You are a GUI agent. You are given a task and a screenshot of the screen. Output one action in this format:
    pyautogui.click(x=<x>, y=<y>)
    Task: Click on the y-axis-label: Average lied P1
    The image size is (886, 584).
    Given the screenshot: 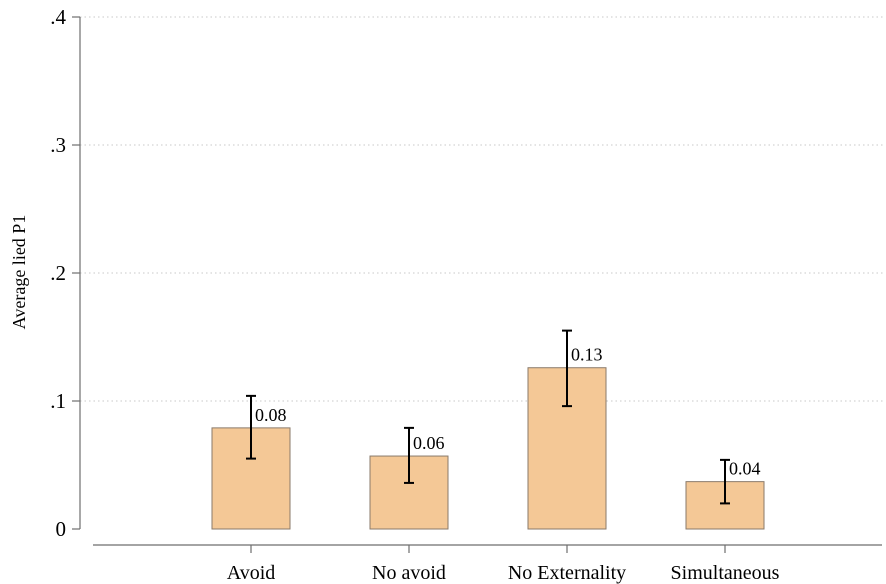 What is the action you would take?
    pyautogui.click(x=19, y=272)
    